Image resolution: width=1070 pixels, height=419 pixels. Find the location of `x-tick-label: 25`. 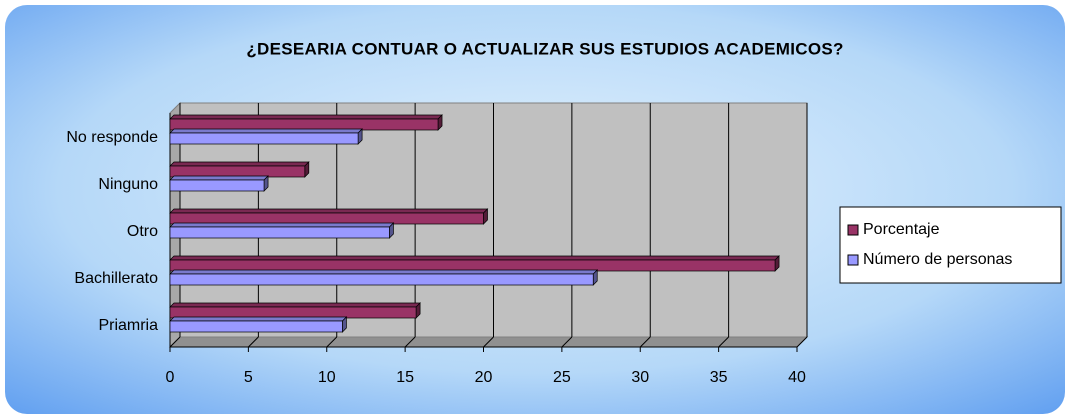

x-tick-label: 25 is located at coordinates (562, 377).